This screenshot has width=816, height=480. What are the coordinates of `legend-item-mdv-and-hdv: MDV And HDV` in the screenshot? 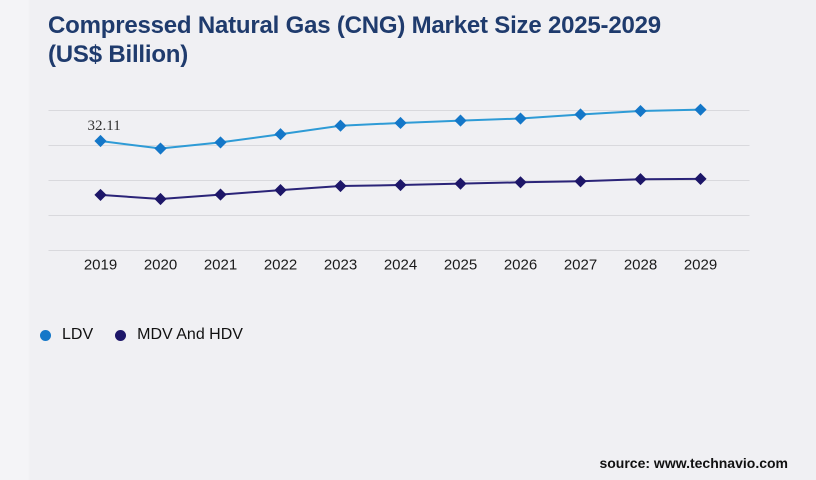 It's located at (179, 335).